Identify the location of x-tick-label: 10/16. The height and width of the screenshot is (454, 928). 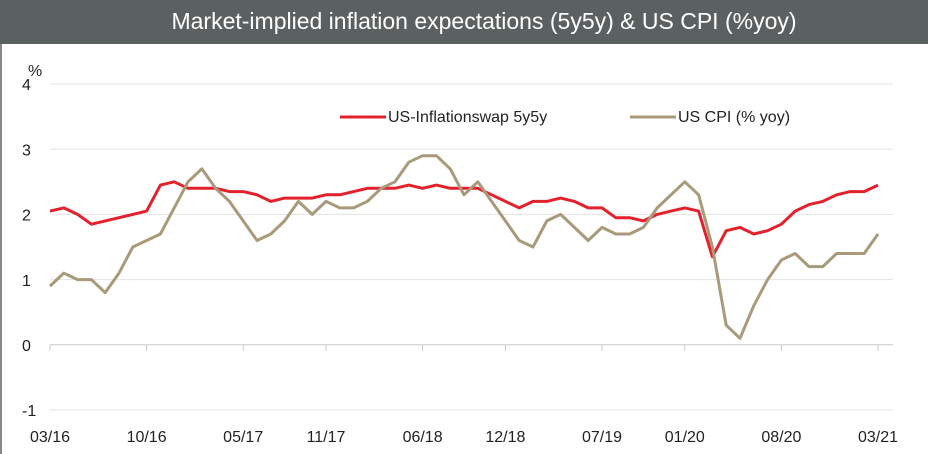
(147, 437).